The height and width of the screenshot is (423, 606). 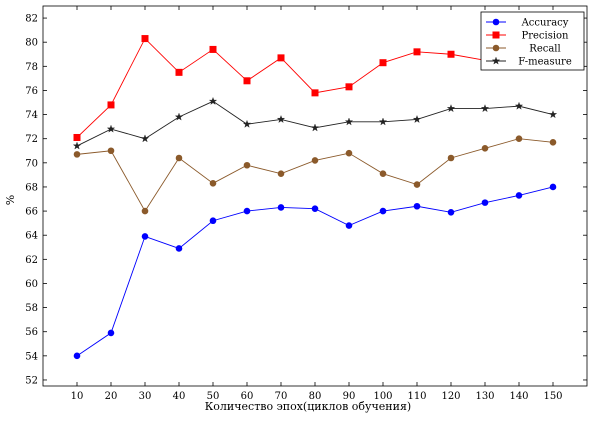 I want to click on legend: Accuracy Precision Recall F-measure, so click(x=532, y=41).